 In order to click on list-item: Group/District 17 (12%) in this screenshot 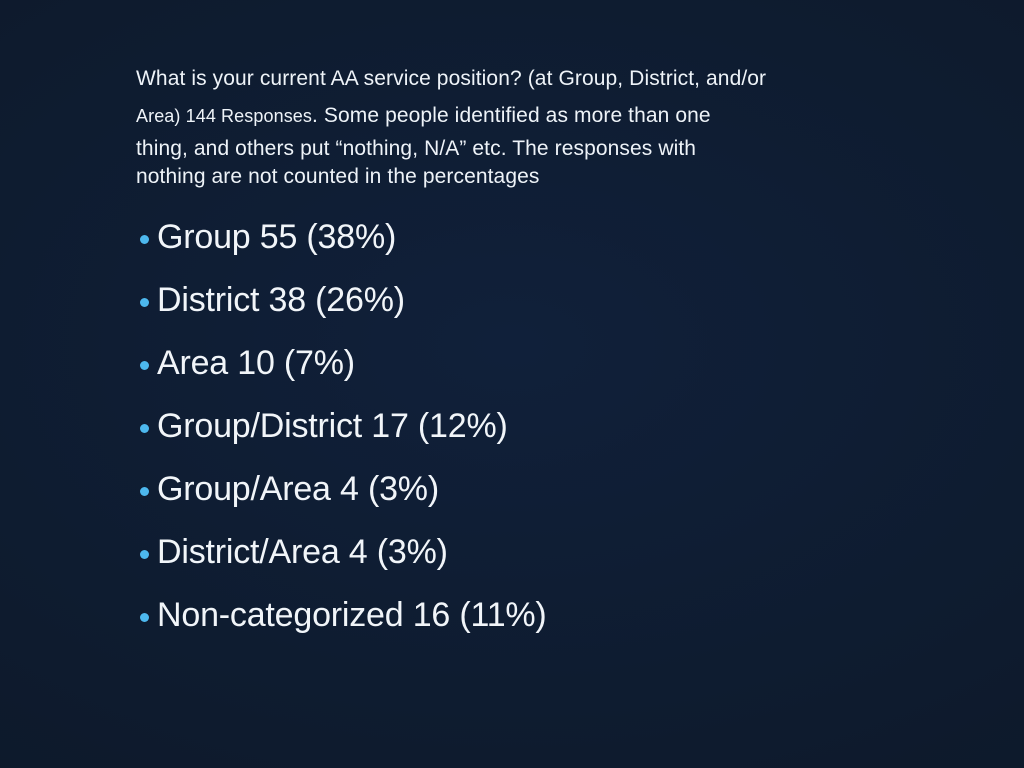, I will do `click(546, 432)`.